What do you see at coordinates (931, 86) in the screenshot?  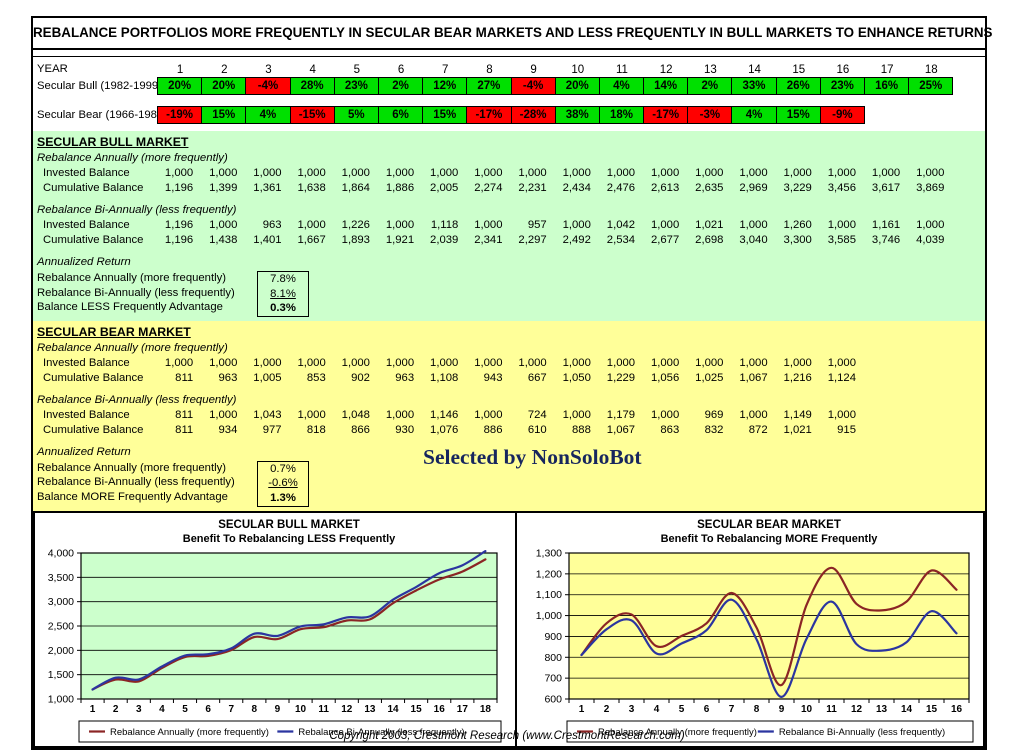 I see `return-cell: 25%` at bounding box center [931, 86].